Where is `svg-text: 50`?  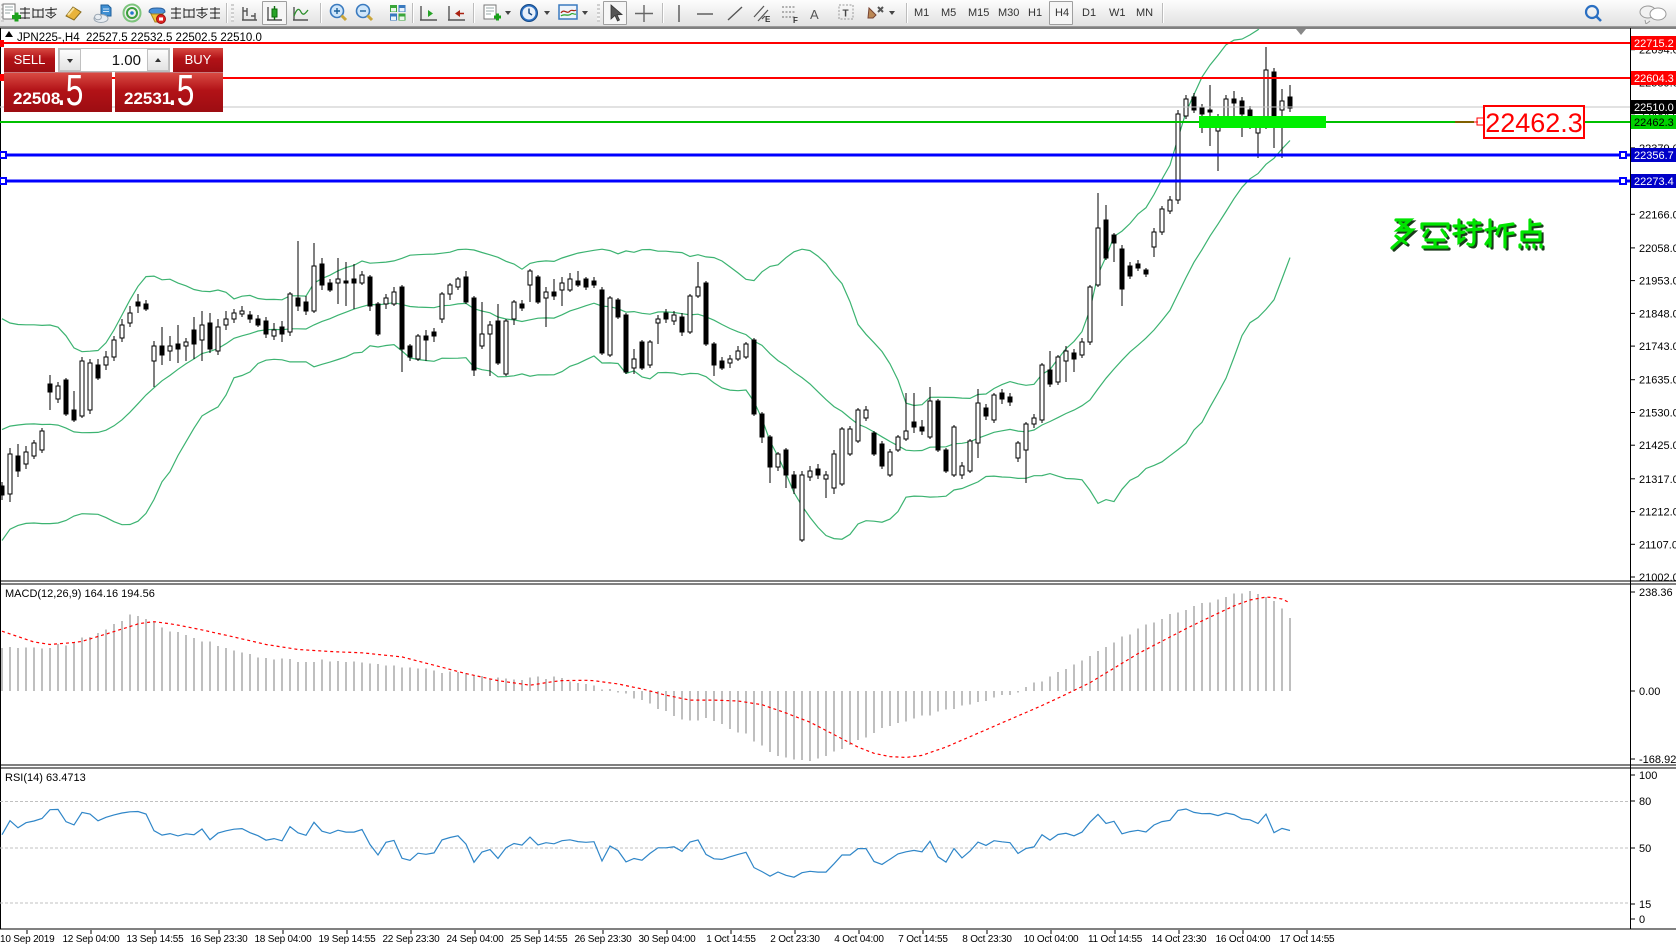 svg-text: 50 is located at coordinates (1645, 849).